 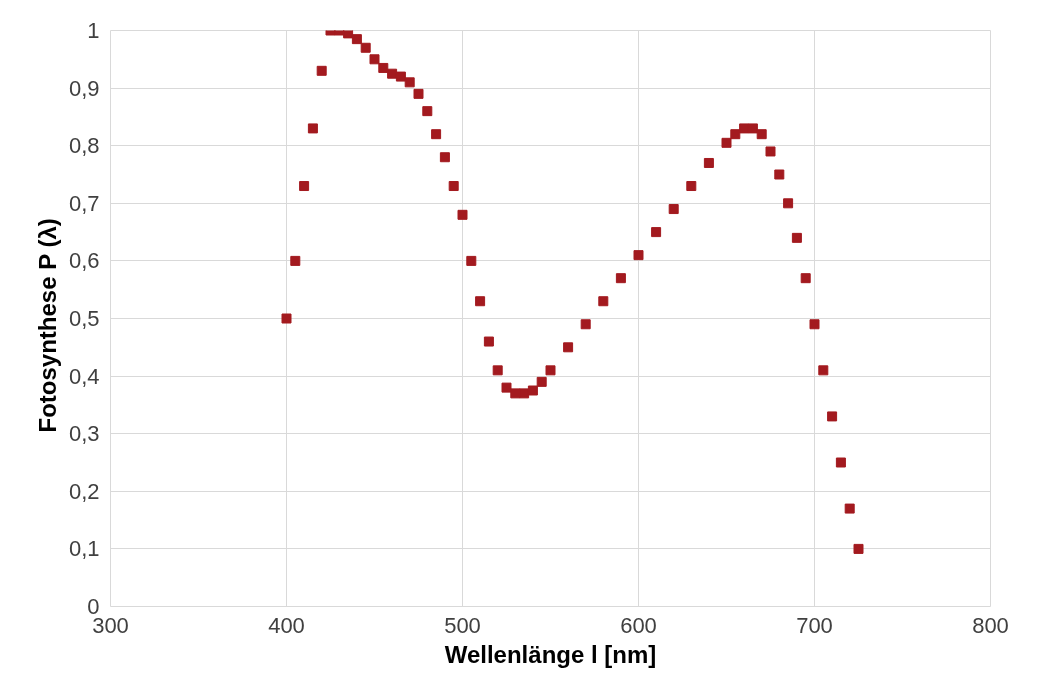 What do you see at coordinates (84, 491) in the screenshot?
I see `y-tick-label: 0,2` at bounding box center [84, 491].